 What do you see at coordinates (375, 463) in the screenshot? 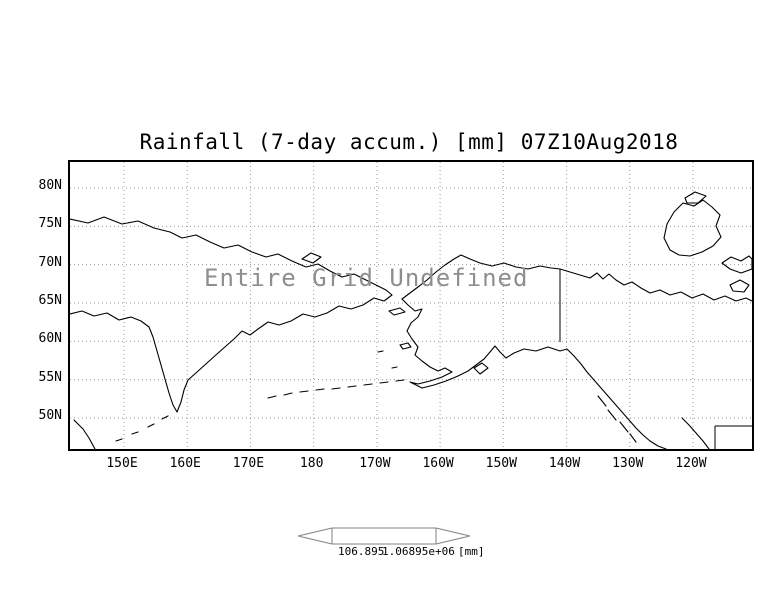
I see `lon-tick-label: 170W` at bounding box center [375, 463].